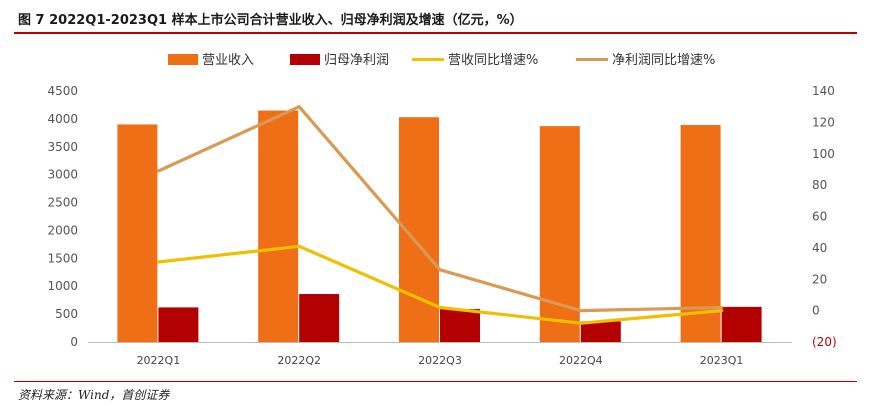 The height and width of the screenshot is (405, 871). Describe the element at coordinates (62, 203) in the screenshot. I see `left-tick-label: 2500` at that location.